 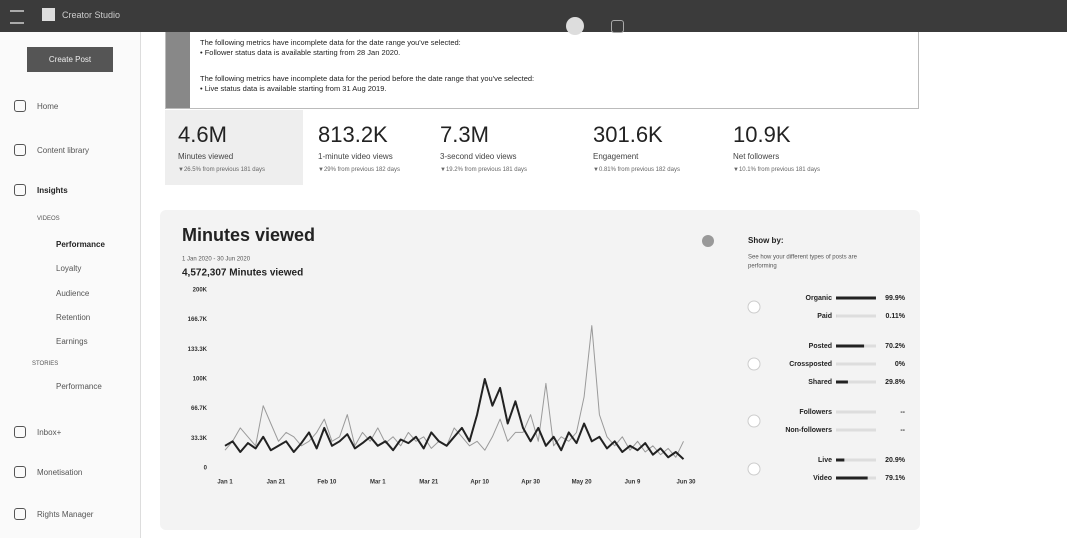 I want to click on show-by-label: Non-followers, so click(x=808, y=430).